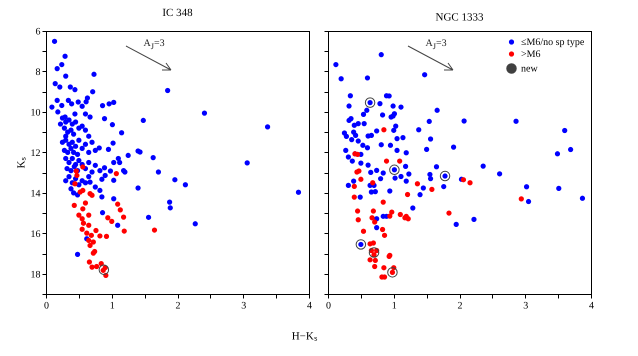  What do you see at coordinates (529, 69) in the screenshot?
I see `legend-label: new` at bounding box center [529, 69].